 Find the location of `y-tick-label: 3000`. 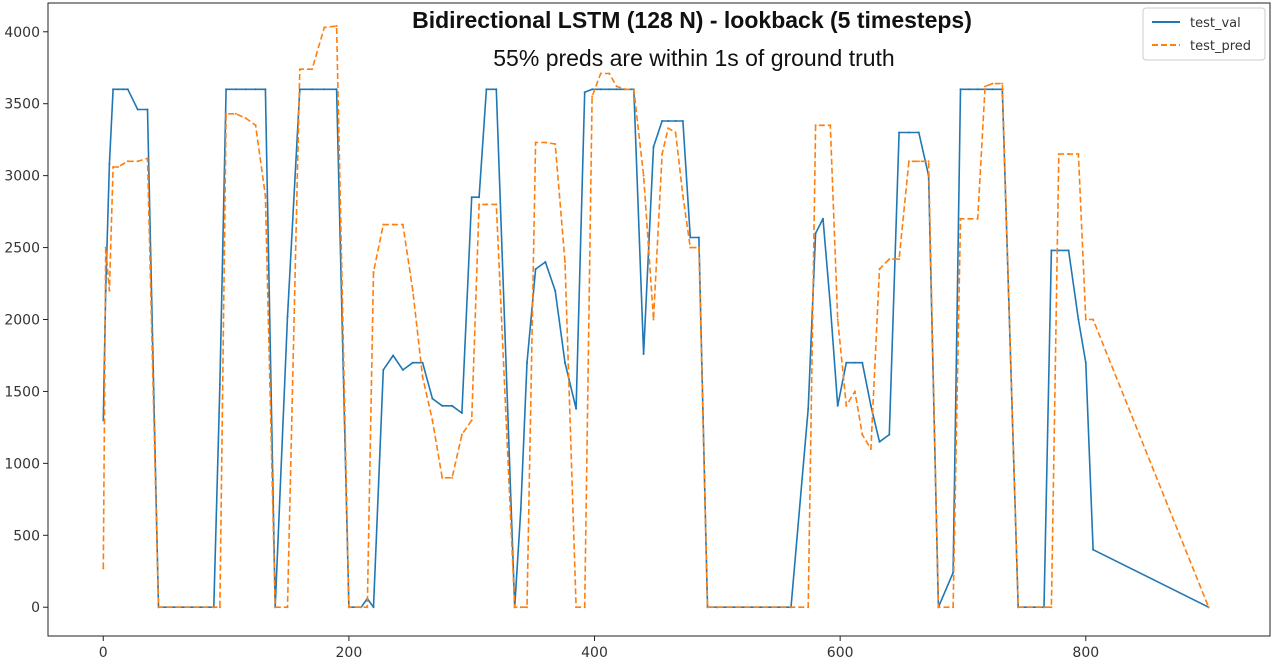

y-tick-label: 3000 is located at coordinates (22, 177).